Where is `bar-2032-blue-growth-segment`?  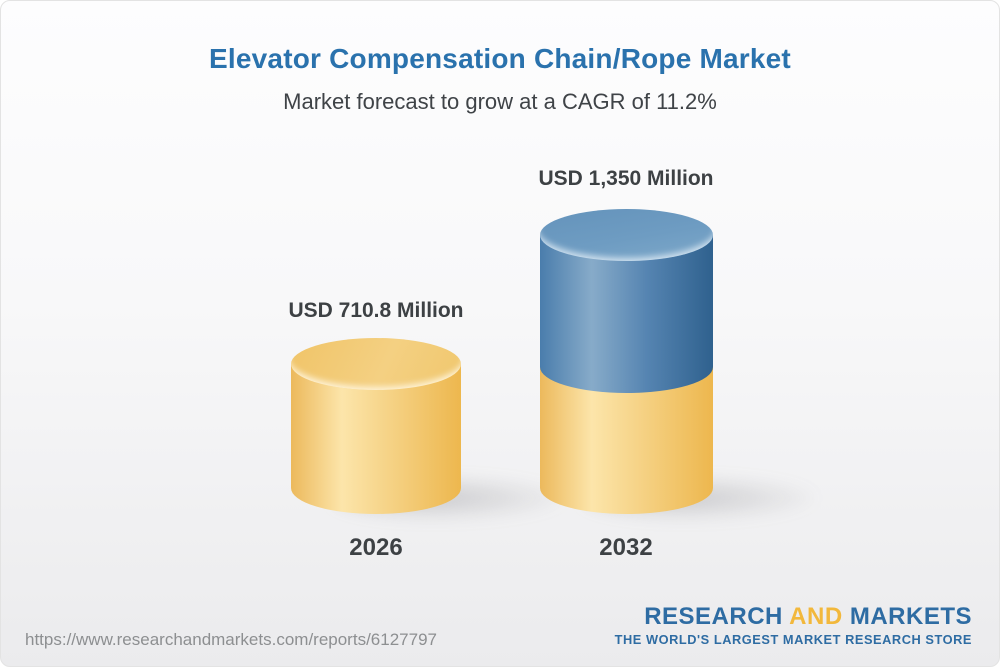 bar-2032-blue-growth-segment is located at coordinates (626, 314).